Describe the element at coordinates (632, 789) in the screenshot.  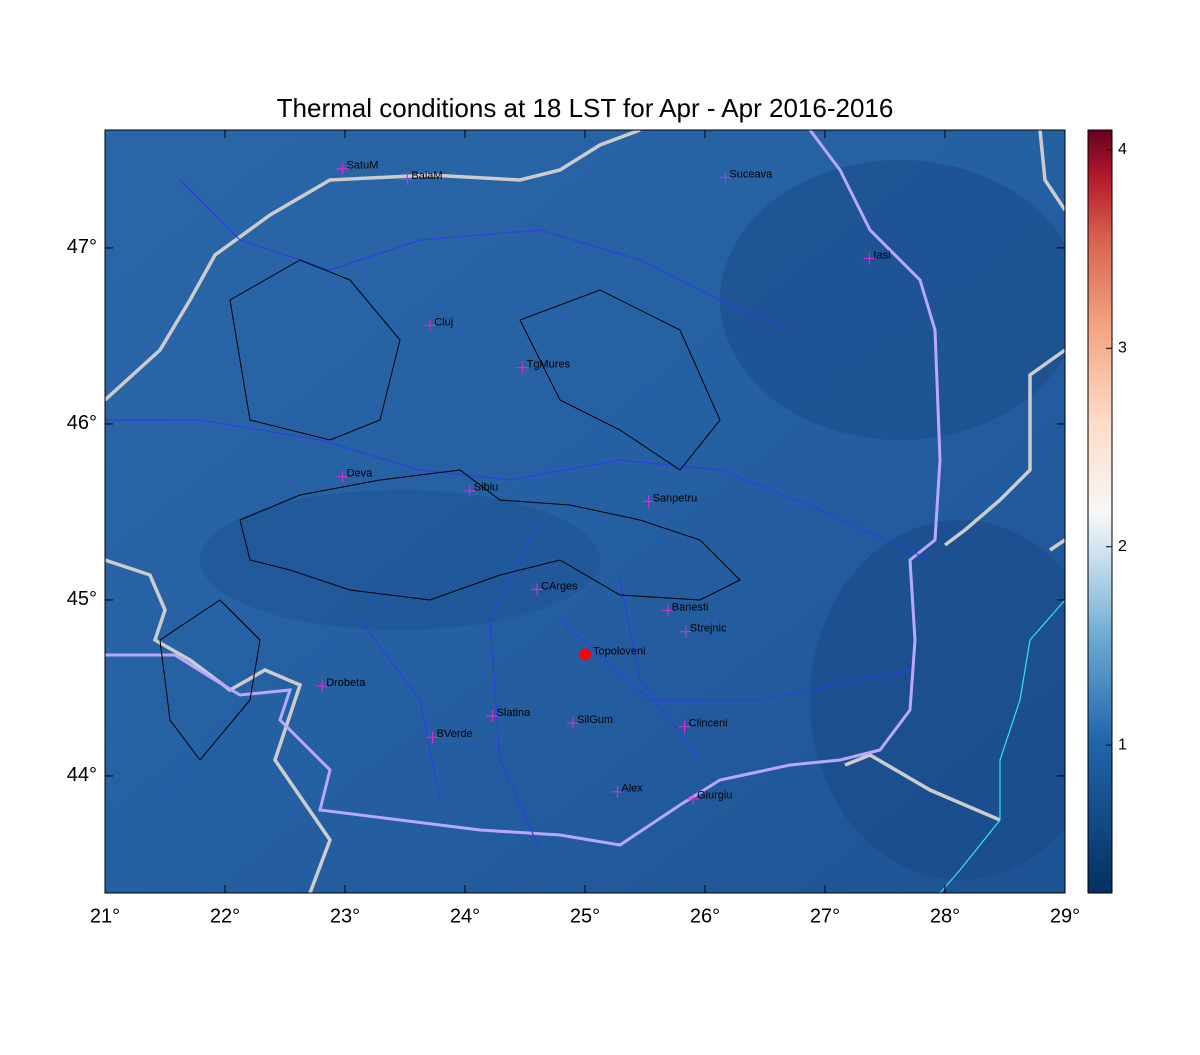
I see `station-label: Alex` at that location.